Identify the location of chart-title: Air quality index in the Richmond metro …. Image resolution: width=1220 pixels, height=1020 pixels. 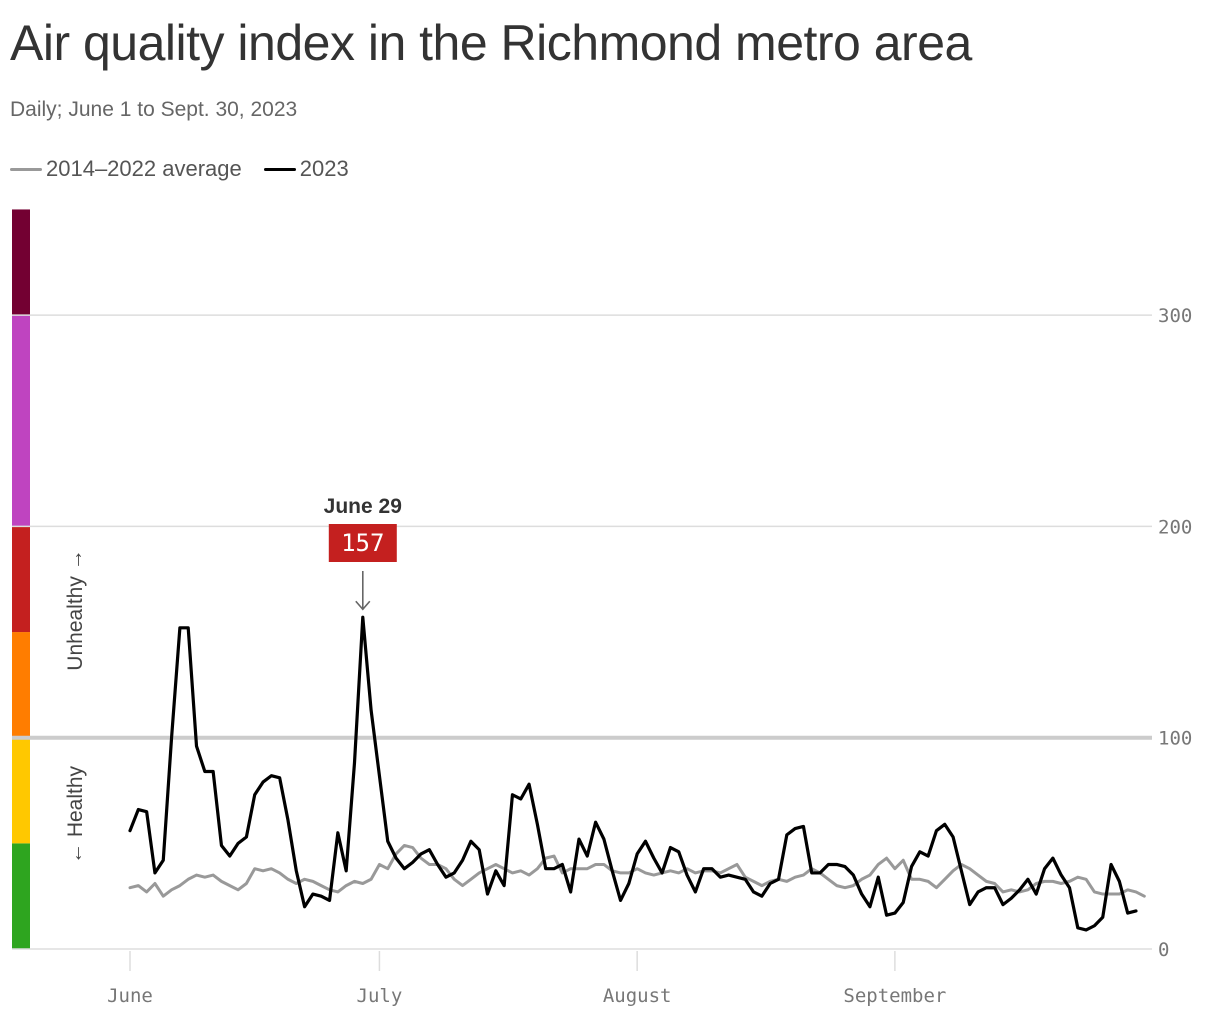
(491, 43).